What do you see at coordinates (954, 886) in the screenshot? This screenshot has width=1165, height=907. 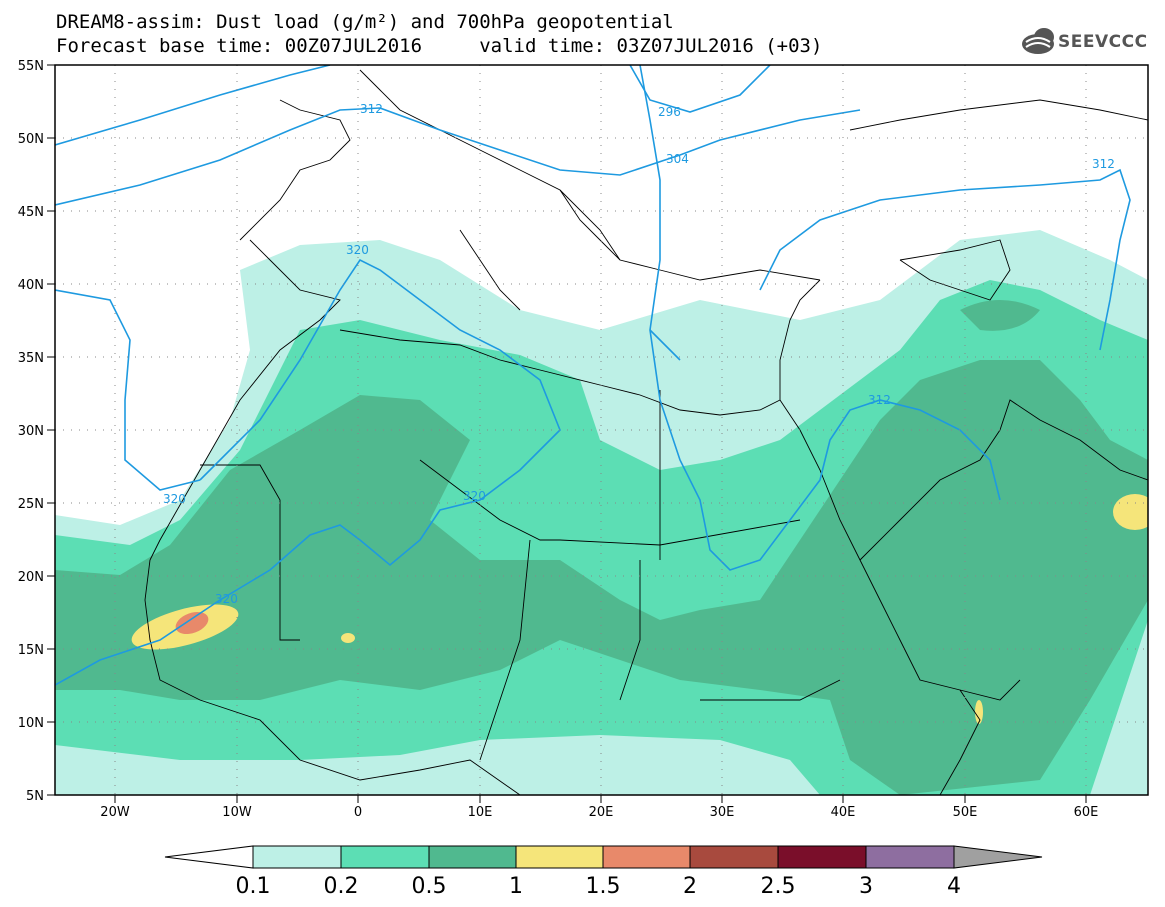 I see `colorbar-label: 4` at bounding box center [954, 886].